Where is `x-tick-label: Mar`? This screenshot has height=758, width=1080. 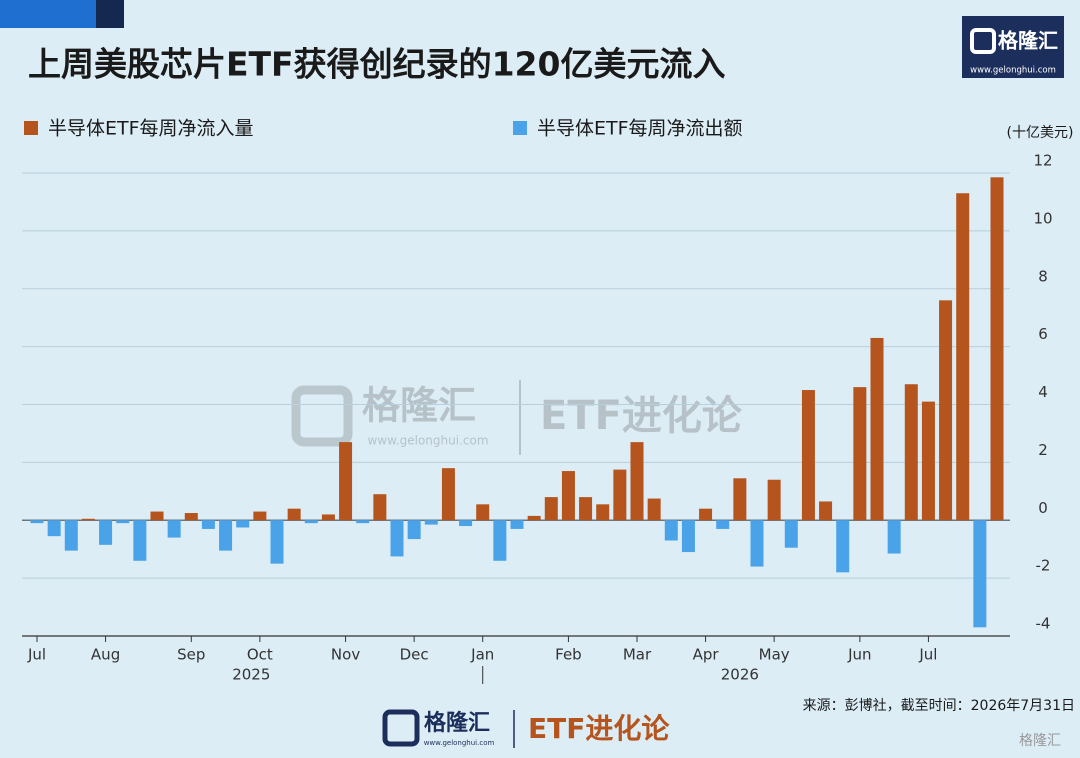 x-tick-label: Mar is located at coordinates (637, 655).